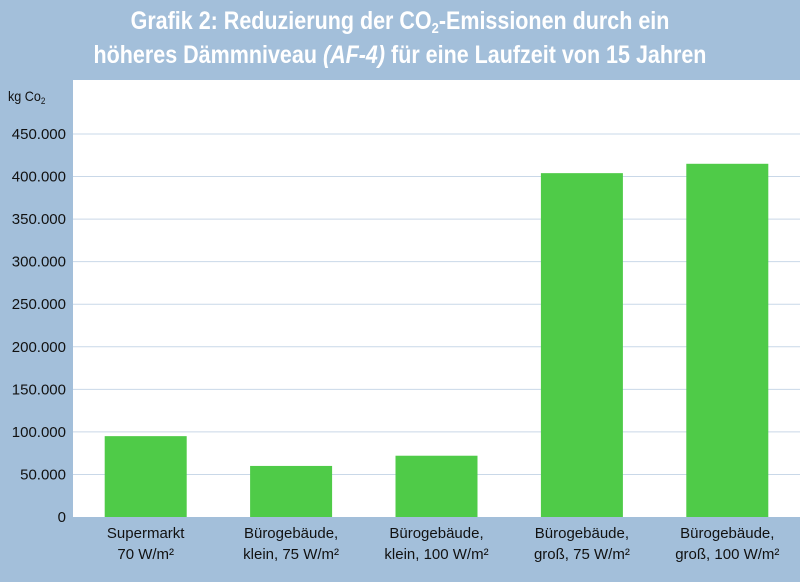 The height and width of the screenshot is (582, 800). What do you see at coordinates (291, 533) in the screenshot?
I see `x-tick-label-1-0: Bürogebäude,` at bounding box center [291, 533].